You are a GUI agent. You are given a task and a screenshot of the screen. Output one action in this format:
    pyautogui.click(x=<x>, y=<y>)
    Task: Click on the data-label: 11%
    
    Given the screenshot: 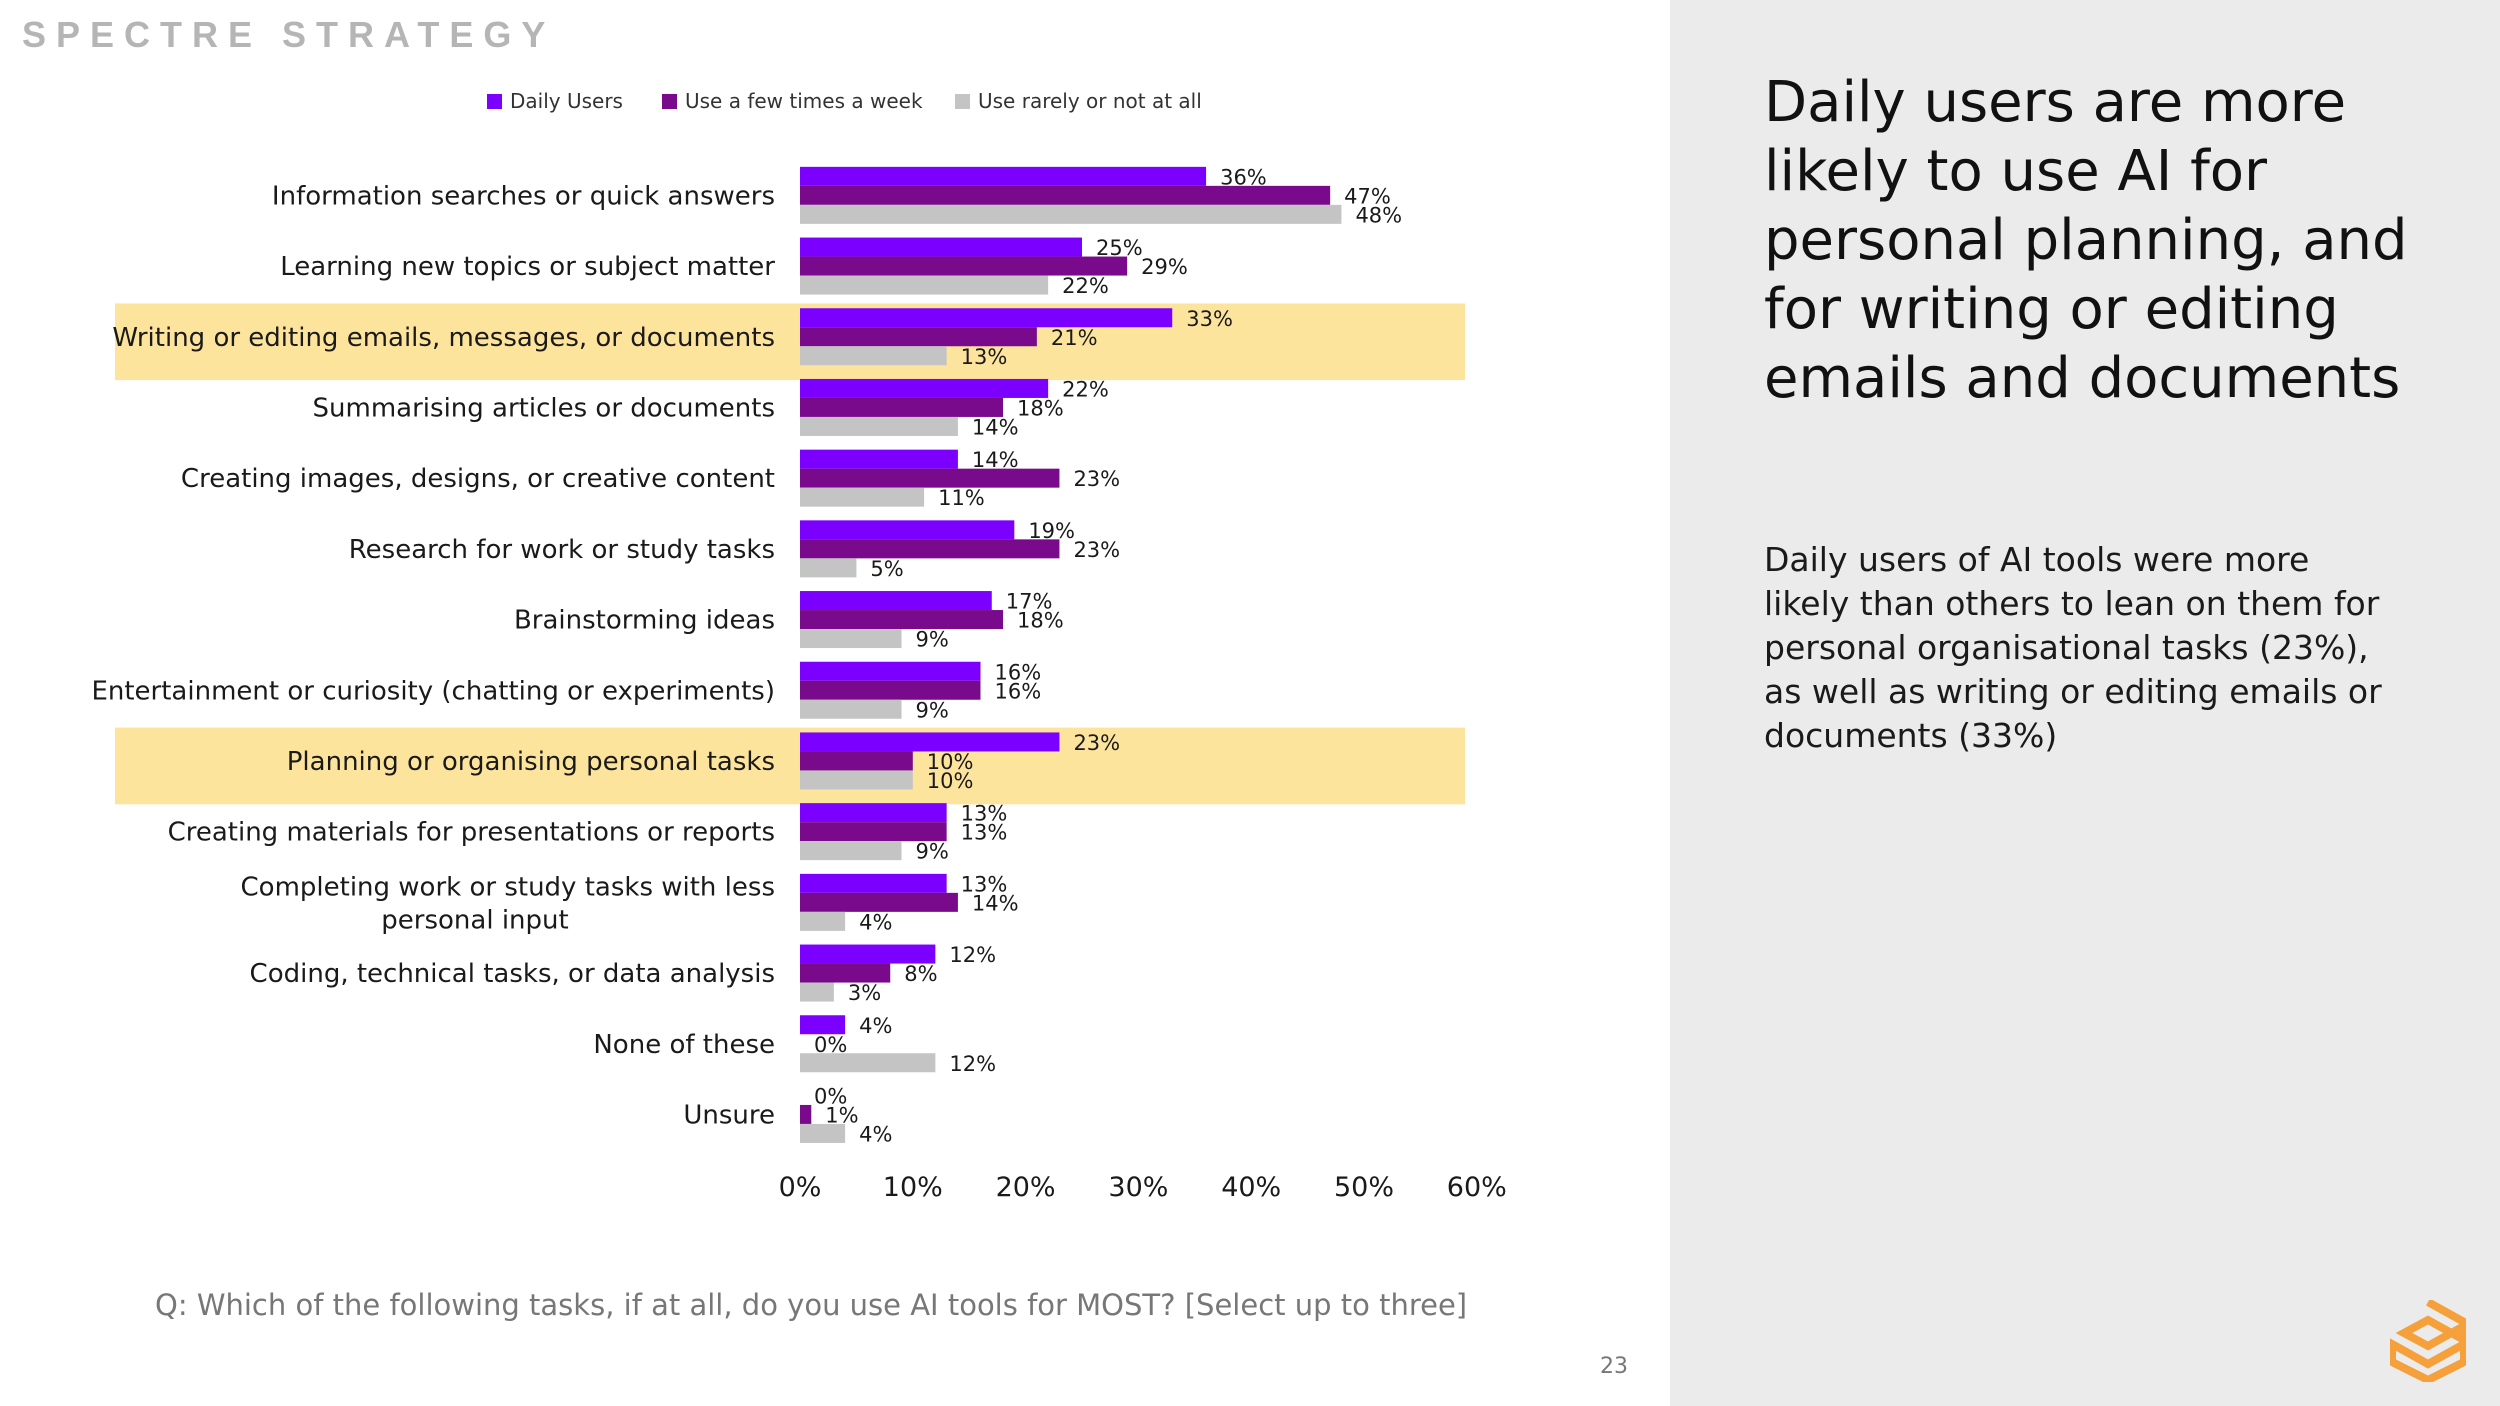 What is the action you would take?
    pyautogui.click(x=961, y=498)
    